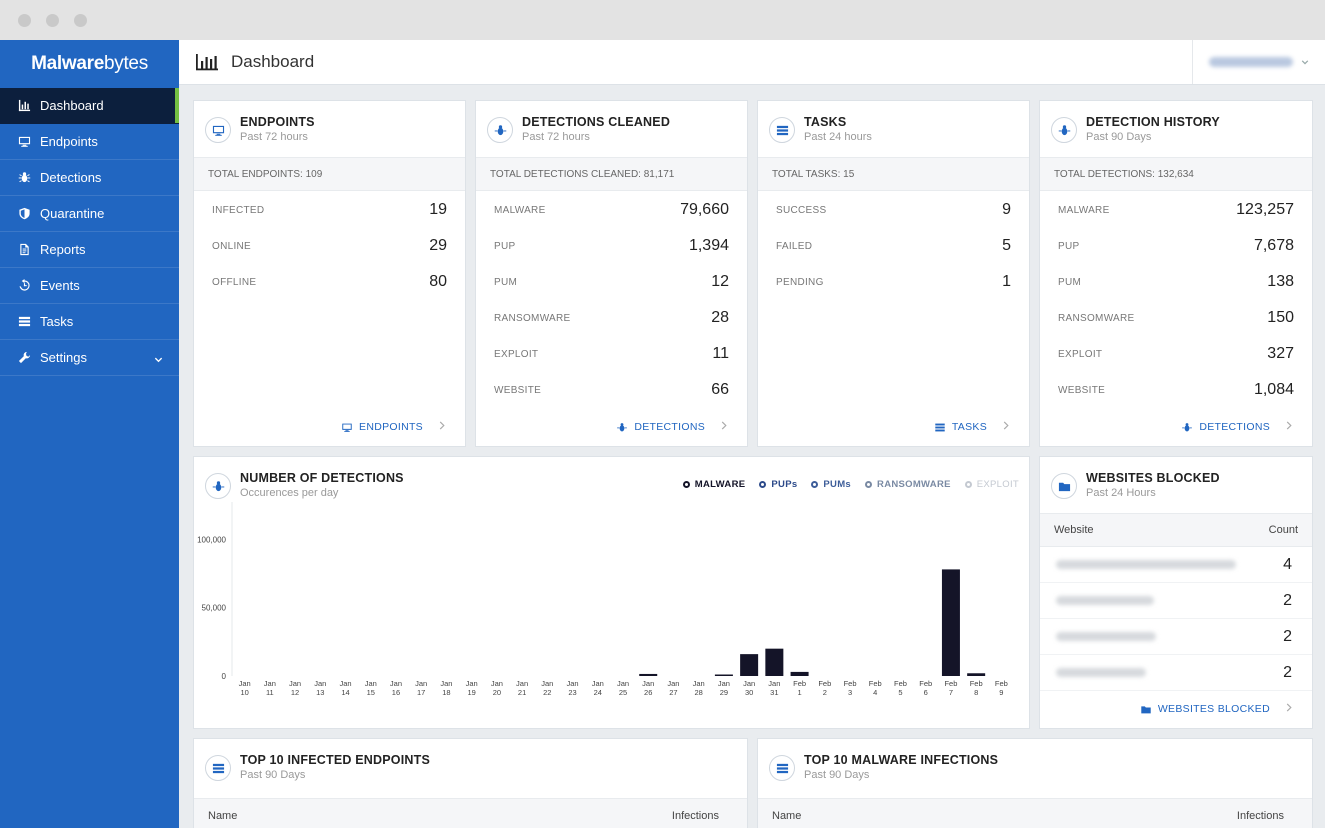 The height and width of the screenshot is (828, 1325). What do you see at coordinates (89, 178) in the screenshot?
I see `sidebar-item-detections: Detections` at bounding box center [89, 178].